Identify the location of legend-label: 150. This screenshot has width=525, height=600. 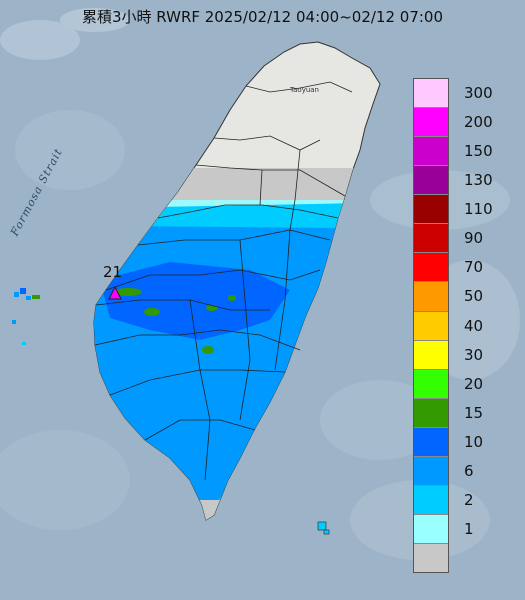
(478, 150).